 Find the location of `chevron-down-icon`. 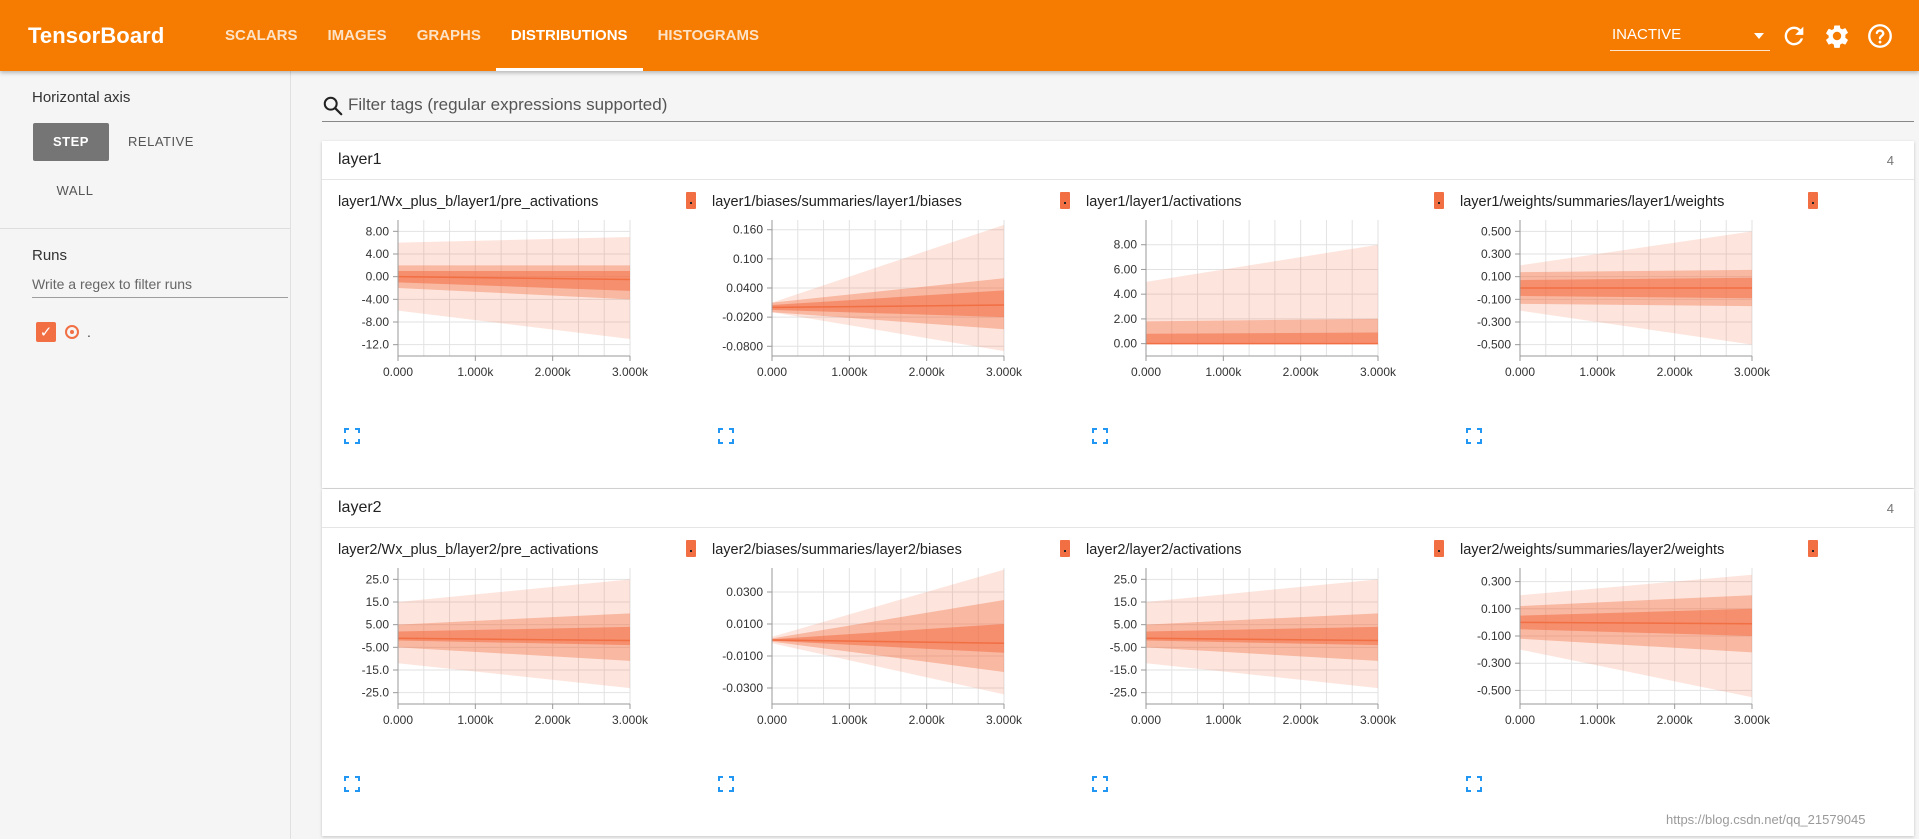

chevron-down-icon is located at coordinates (1759, 36).